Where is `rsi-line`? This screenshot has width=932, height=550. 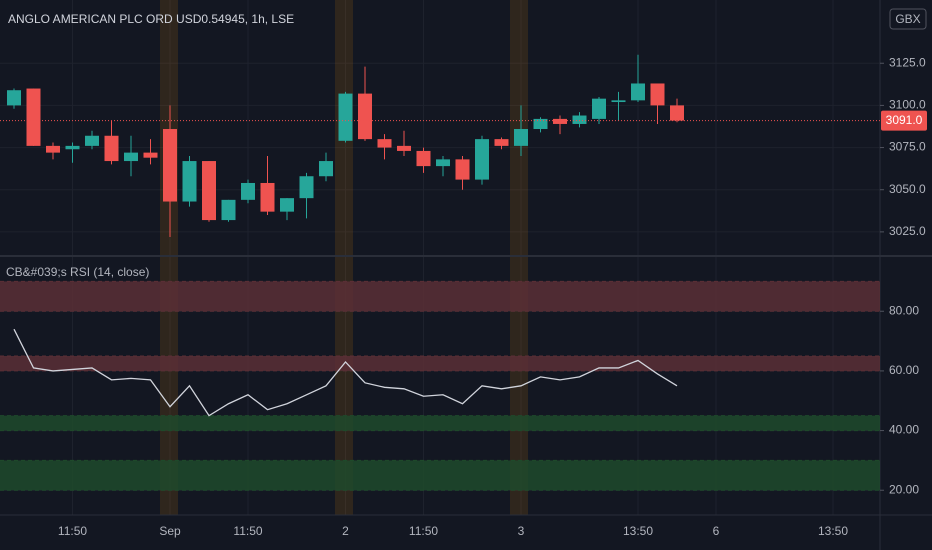 rsi-line is located at coordinates (345, 372).